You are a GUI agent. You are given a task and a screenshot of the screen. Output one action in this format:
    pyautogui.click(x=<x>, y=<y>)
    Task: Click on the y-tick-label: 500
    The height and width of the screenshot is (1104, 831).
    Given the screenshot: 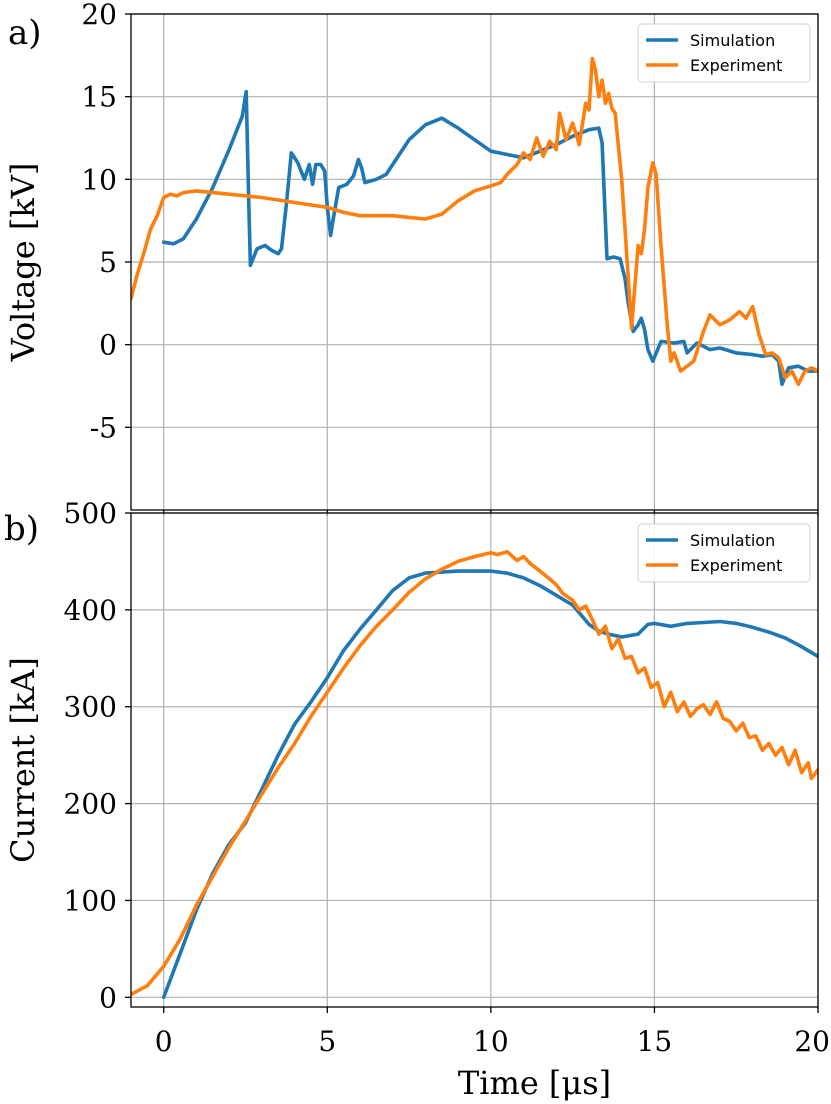 What is the action you would take?
    pyautogui.click(x=90, y=513)
    